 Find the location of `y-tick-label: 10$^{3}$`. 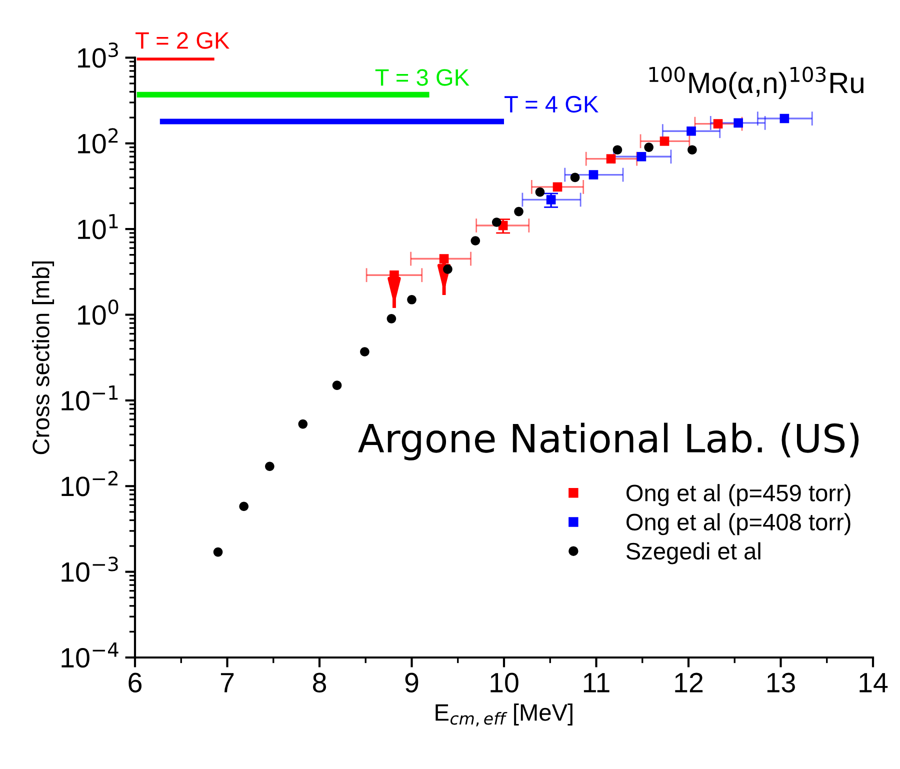

y-tick-label: 10$^{3}$ is located at coordinates (98, 55).